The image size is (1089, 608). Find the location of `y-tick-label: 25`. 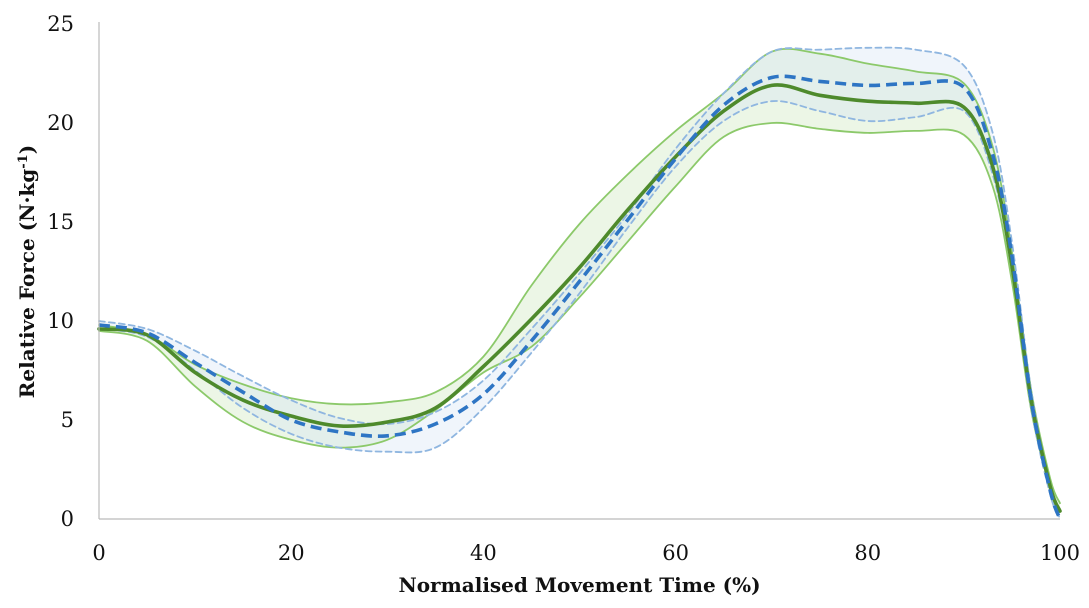

y-tick-label: 25 is located at coordinates (60, 24).